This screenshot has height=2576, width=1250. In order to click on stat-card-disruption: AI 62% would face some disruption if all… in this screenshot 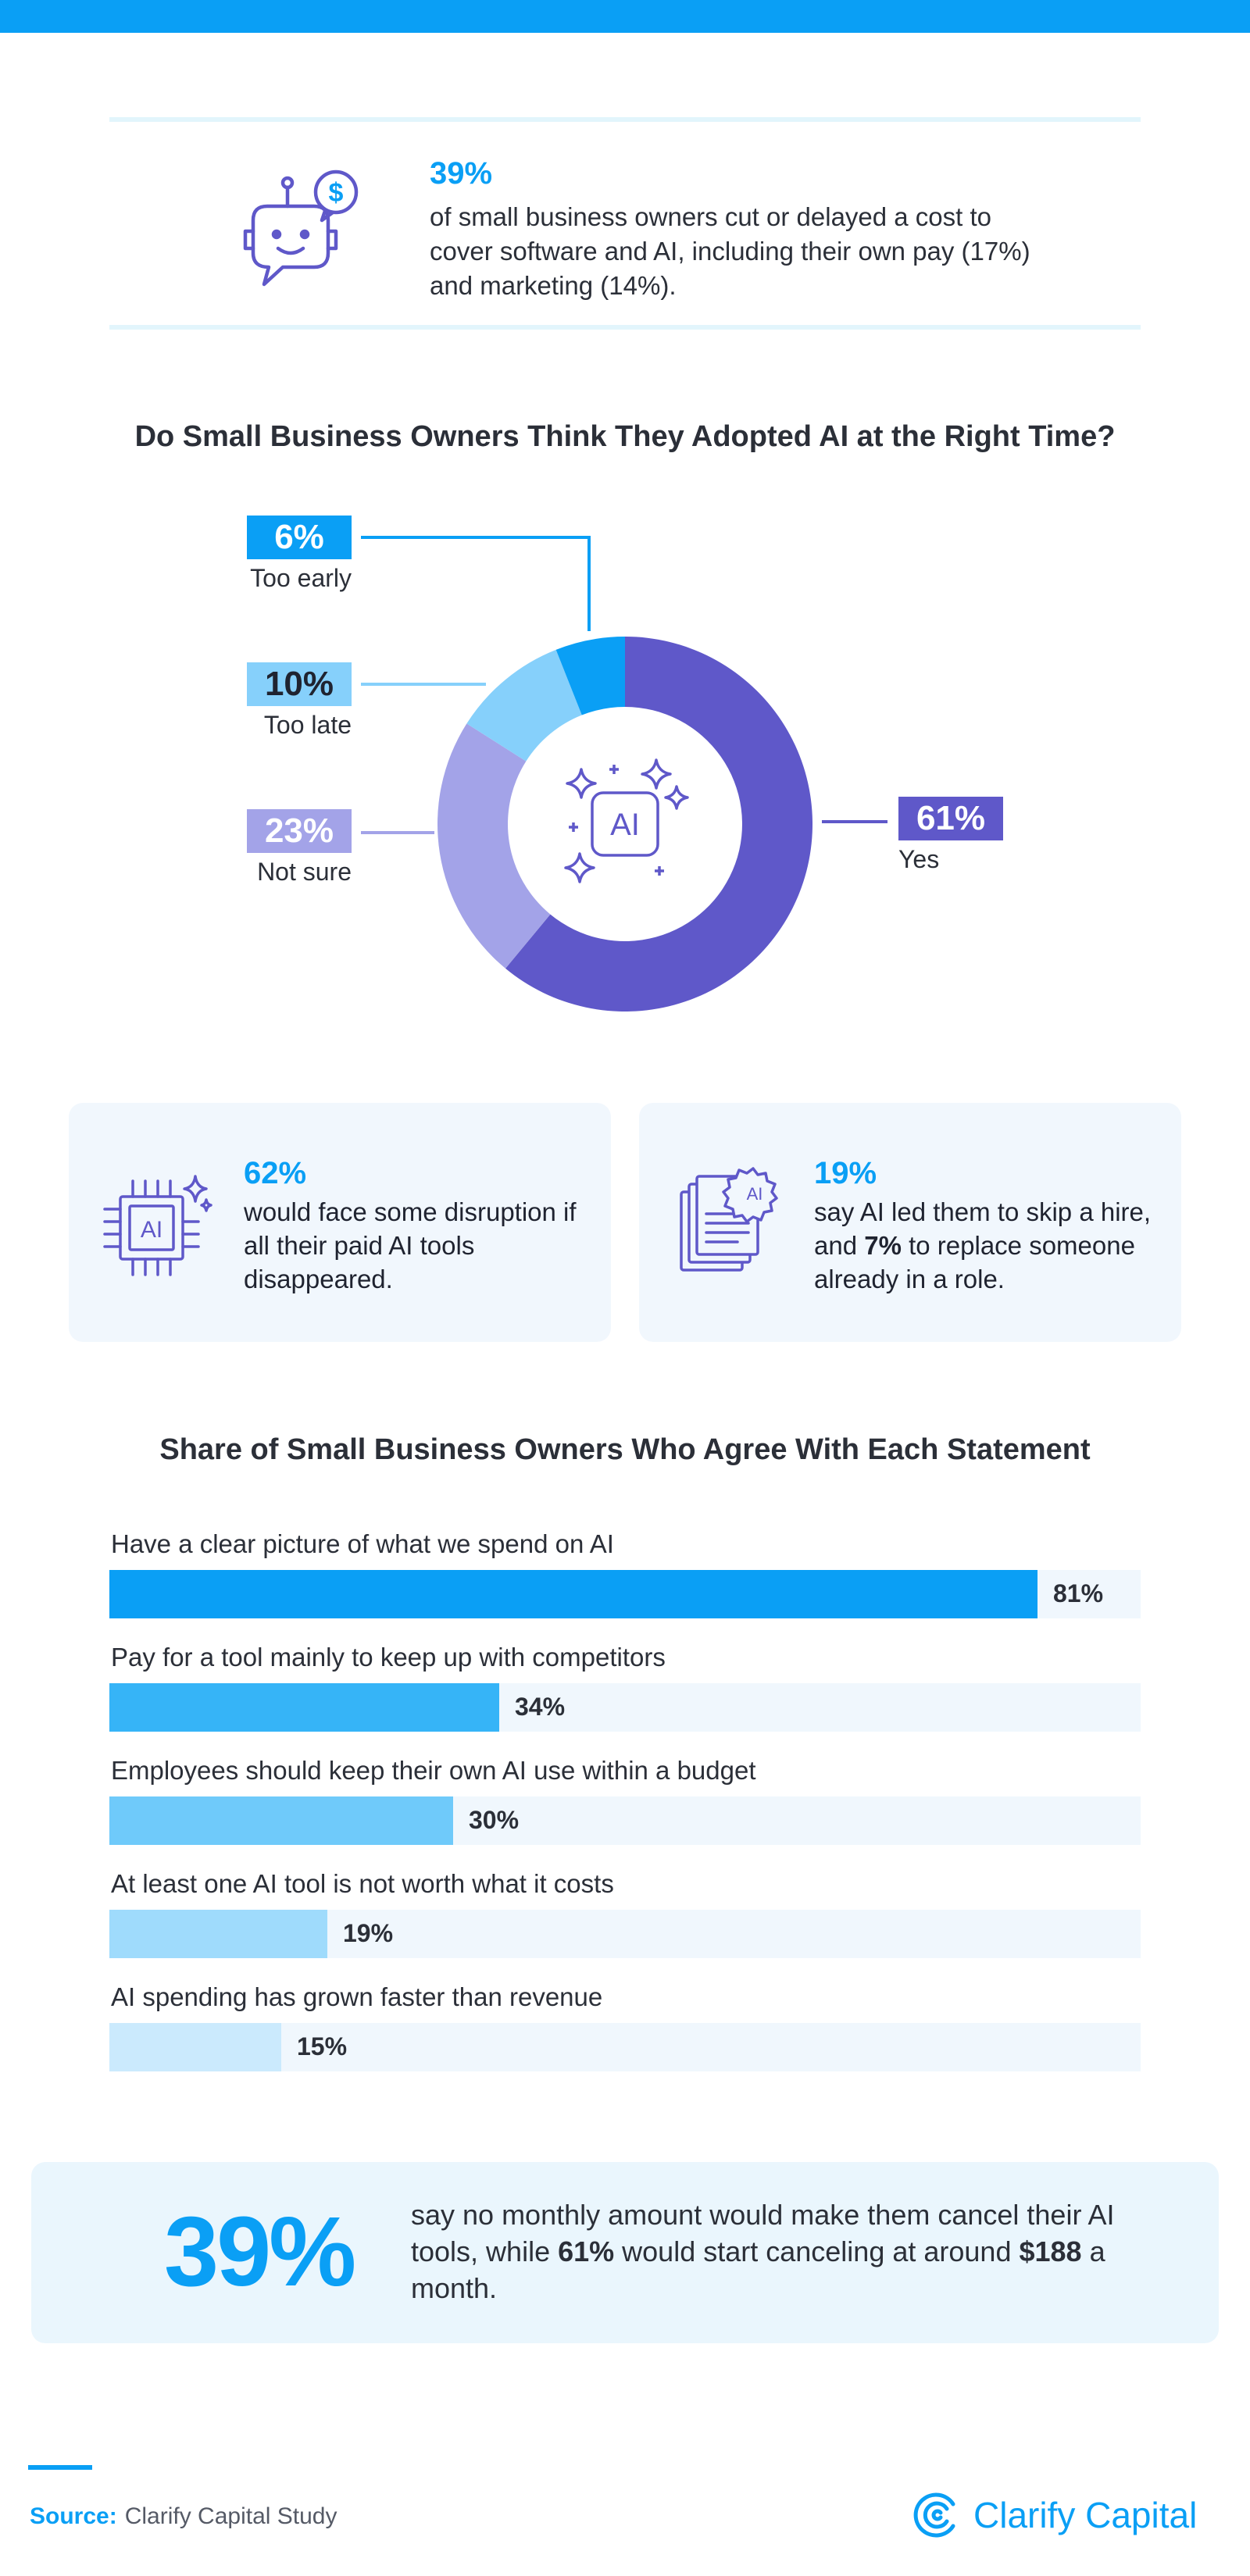, I will do `click(340, 1222)`.